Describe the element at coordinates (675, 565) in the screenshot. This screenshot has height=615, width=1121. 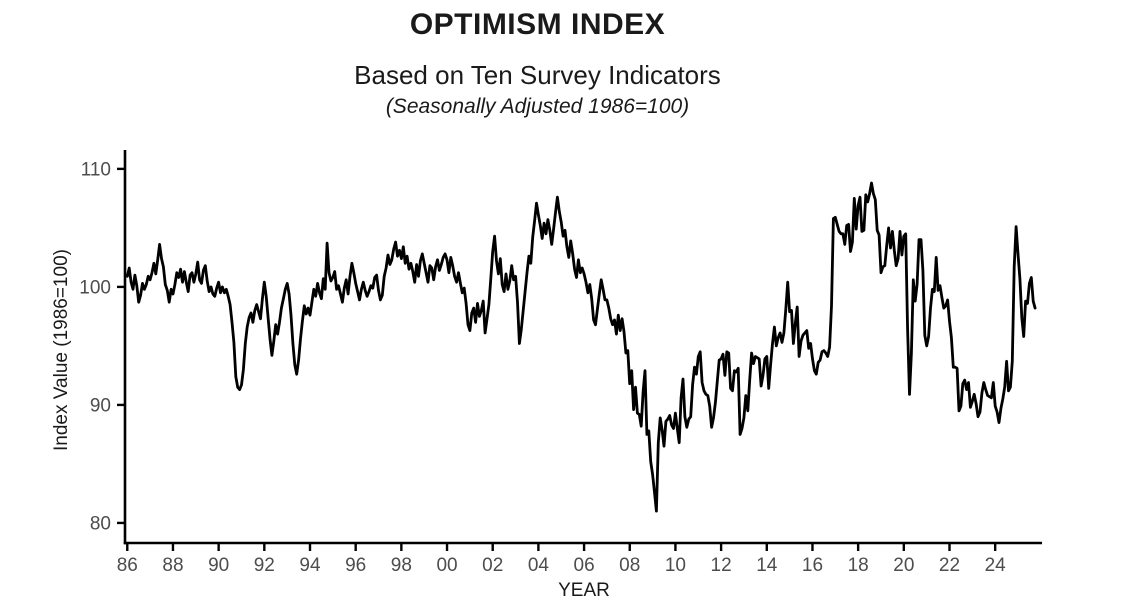
I see `x-tick-label: 10` at that location.